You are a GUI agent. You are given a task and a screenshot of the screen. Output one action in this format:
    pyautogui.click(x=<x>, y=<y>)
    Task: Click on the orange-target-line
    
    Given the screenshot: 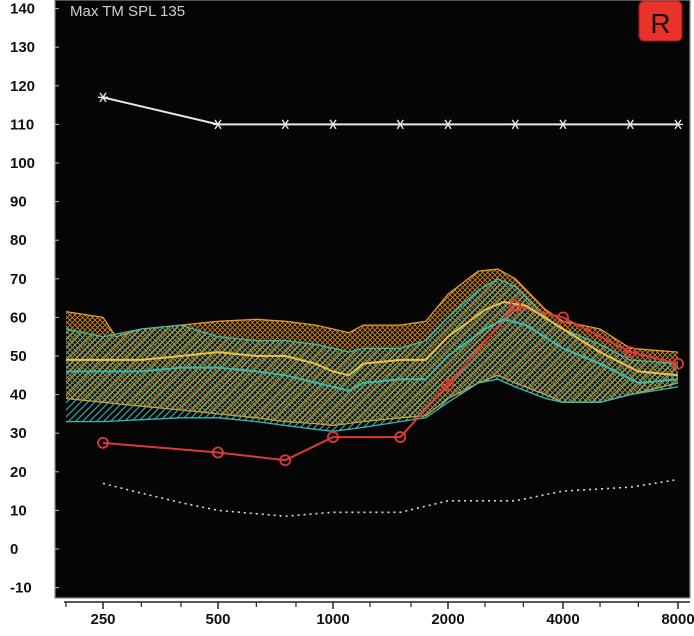 What is the action you would take?
    pyautogui.click(x=372, y=338)
    